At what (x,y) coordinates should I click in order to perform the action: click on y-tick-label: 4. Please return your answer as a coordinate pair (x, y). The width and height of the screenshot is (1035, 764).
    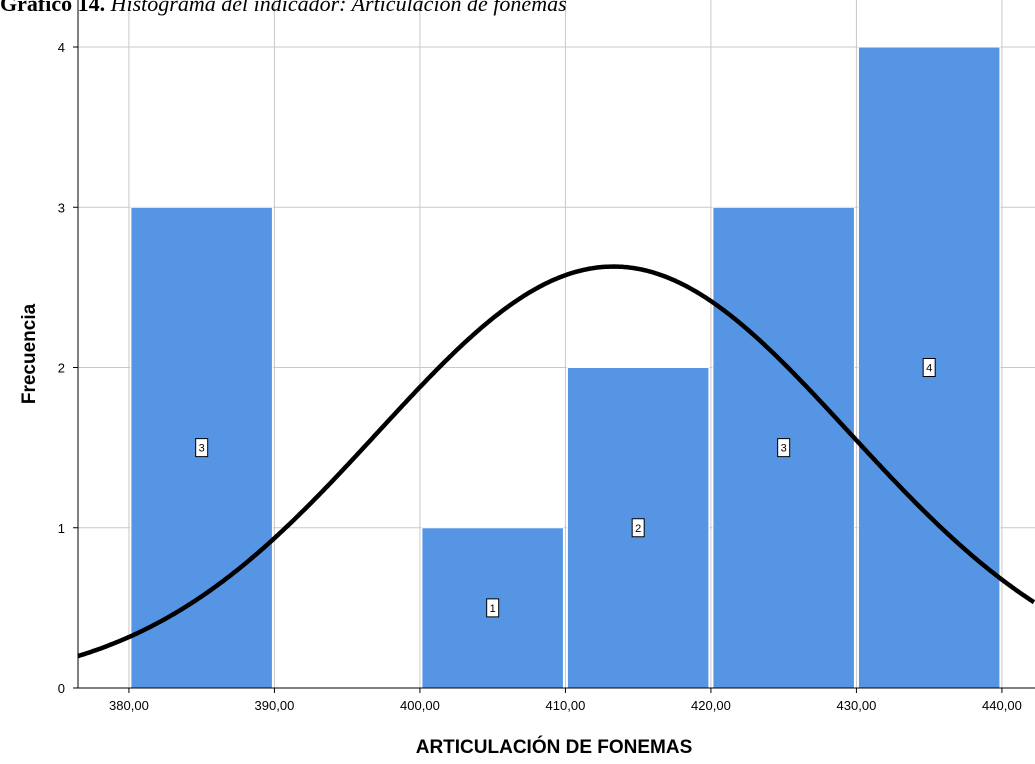
    Looking at the image, I should click on (61, 47).